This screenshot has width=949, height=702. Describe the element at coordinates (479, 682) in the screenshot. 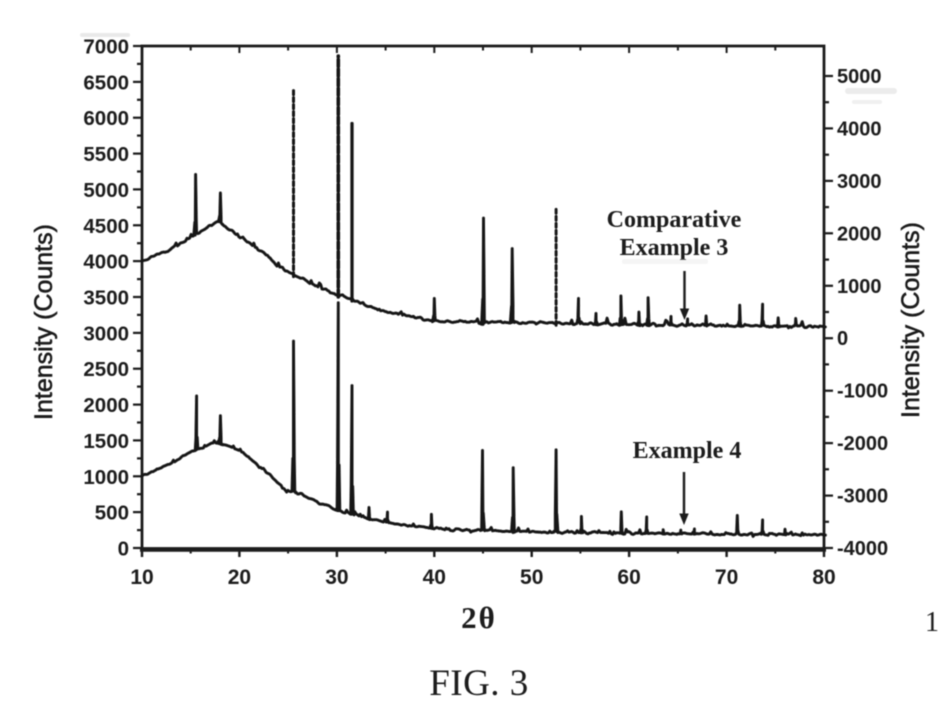

I see `svg-text: FIG. 3` at that location.